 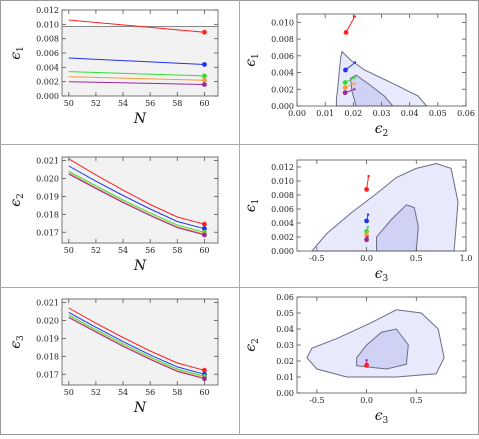 I want to click on chart-panel-p31: 50 52 54 56 58 60 0.017 0.018 0.019 0.020 0.021 Nϵ3, so click(x=113, y=357).